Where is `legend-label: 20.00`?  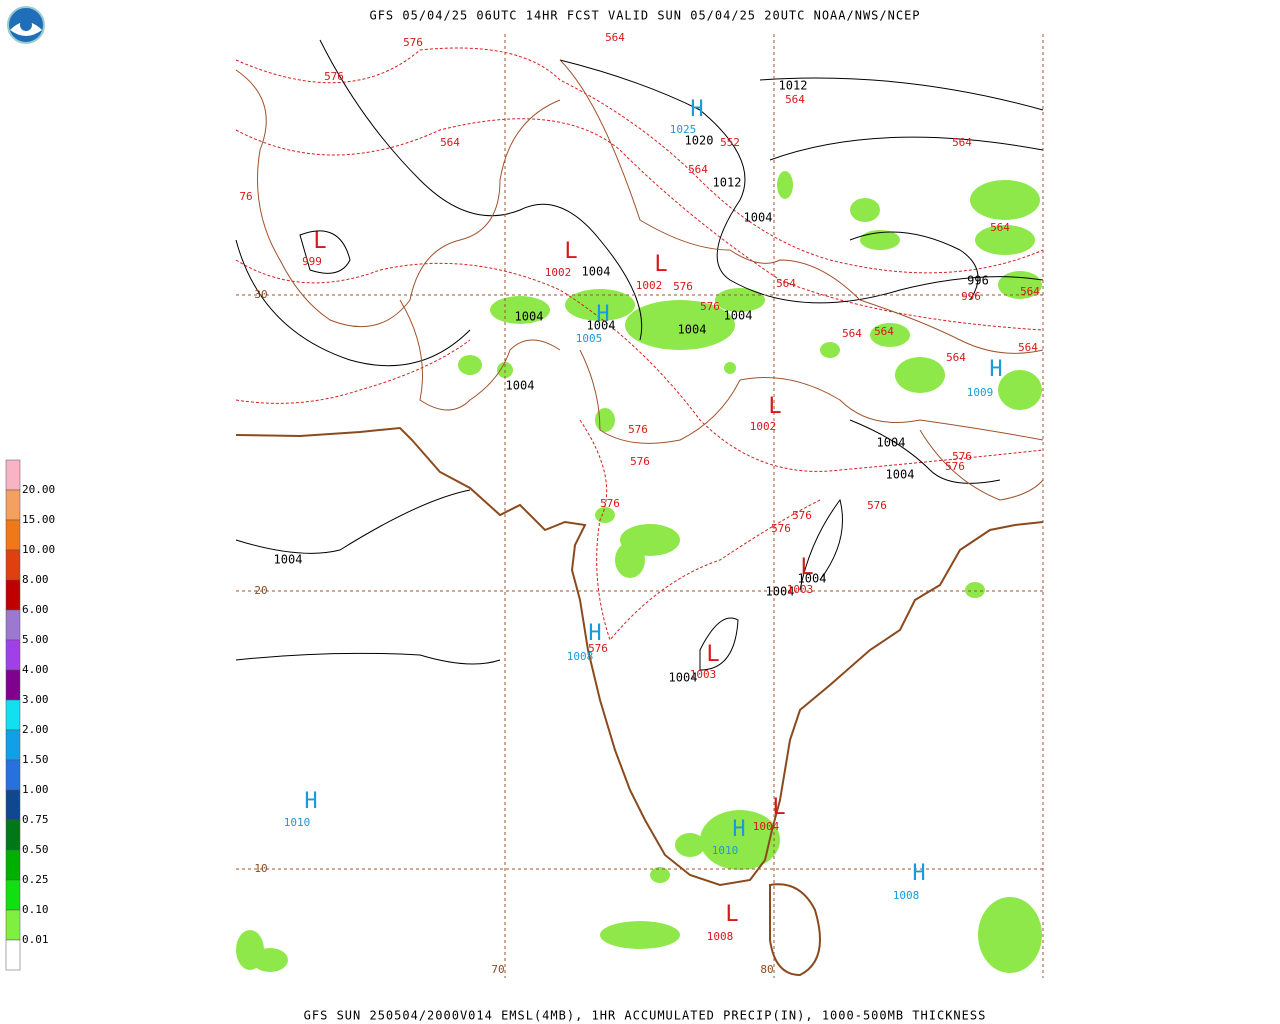 legend-label: 20.00 is located at coordinates (38, 489).